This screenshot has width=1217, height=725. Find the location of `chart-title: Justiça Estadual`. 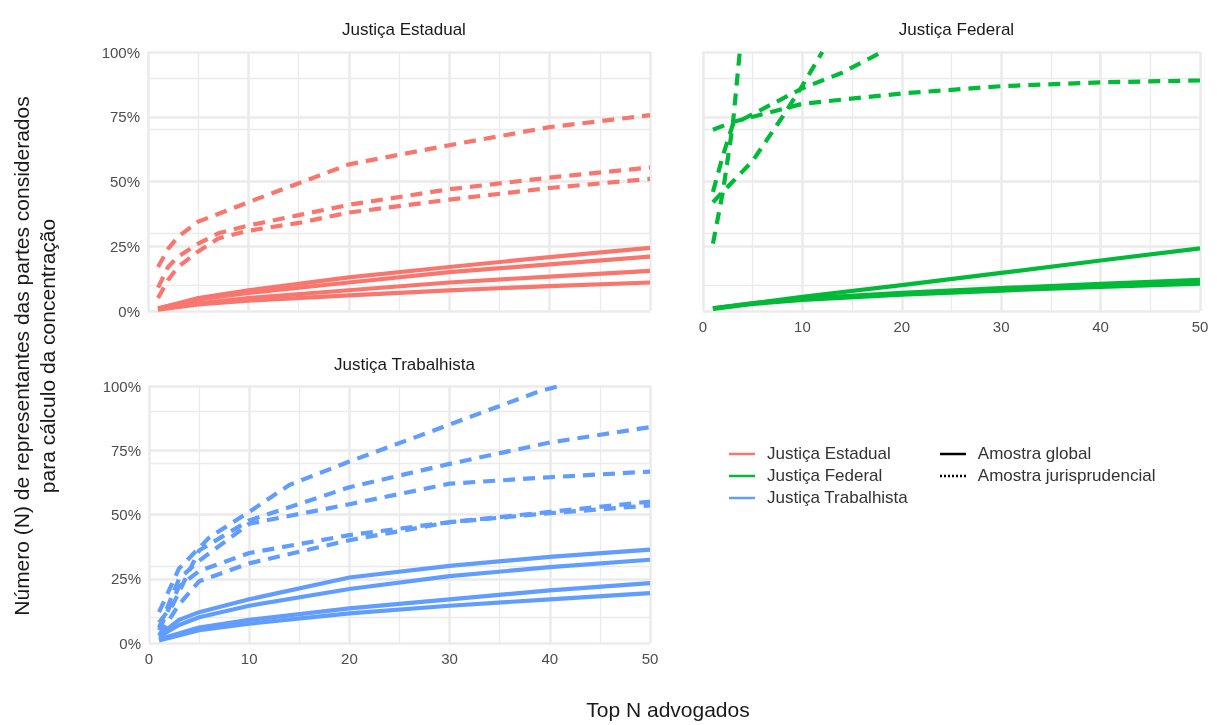

chart-title: Justiça Estadual is located at coordinates (404, 29).